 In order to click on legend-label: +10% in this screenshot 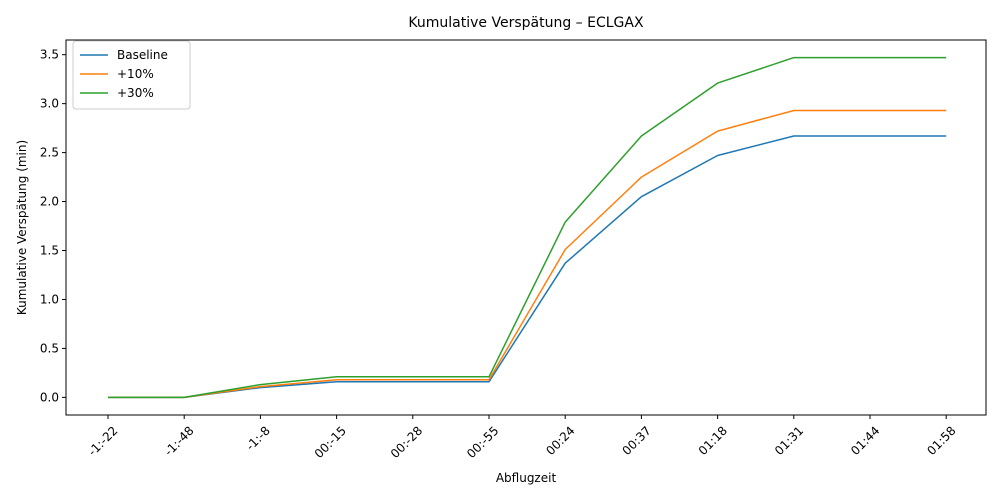, I will do `click(135, 74)`.